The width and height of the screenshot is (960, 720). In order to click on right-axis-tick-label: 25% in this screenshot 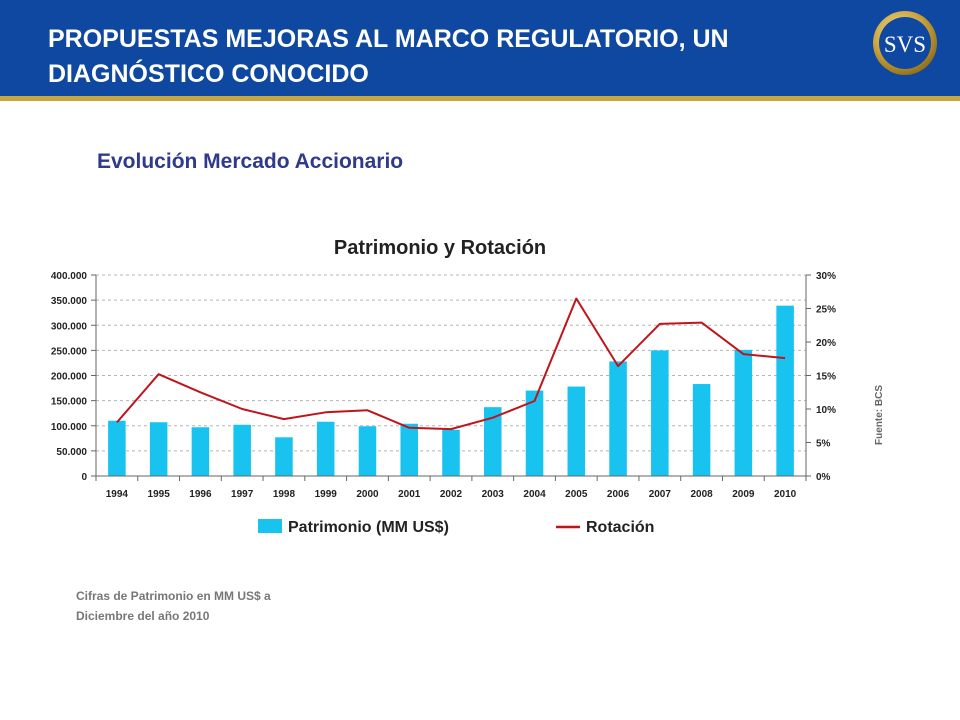, I will do `click(826, 310)`.